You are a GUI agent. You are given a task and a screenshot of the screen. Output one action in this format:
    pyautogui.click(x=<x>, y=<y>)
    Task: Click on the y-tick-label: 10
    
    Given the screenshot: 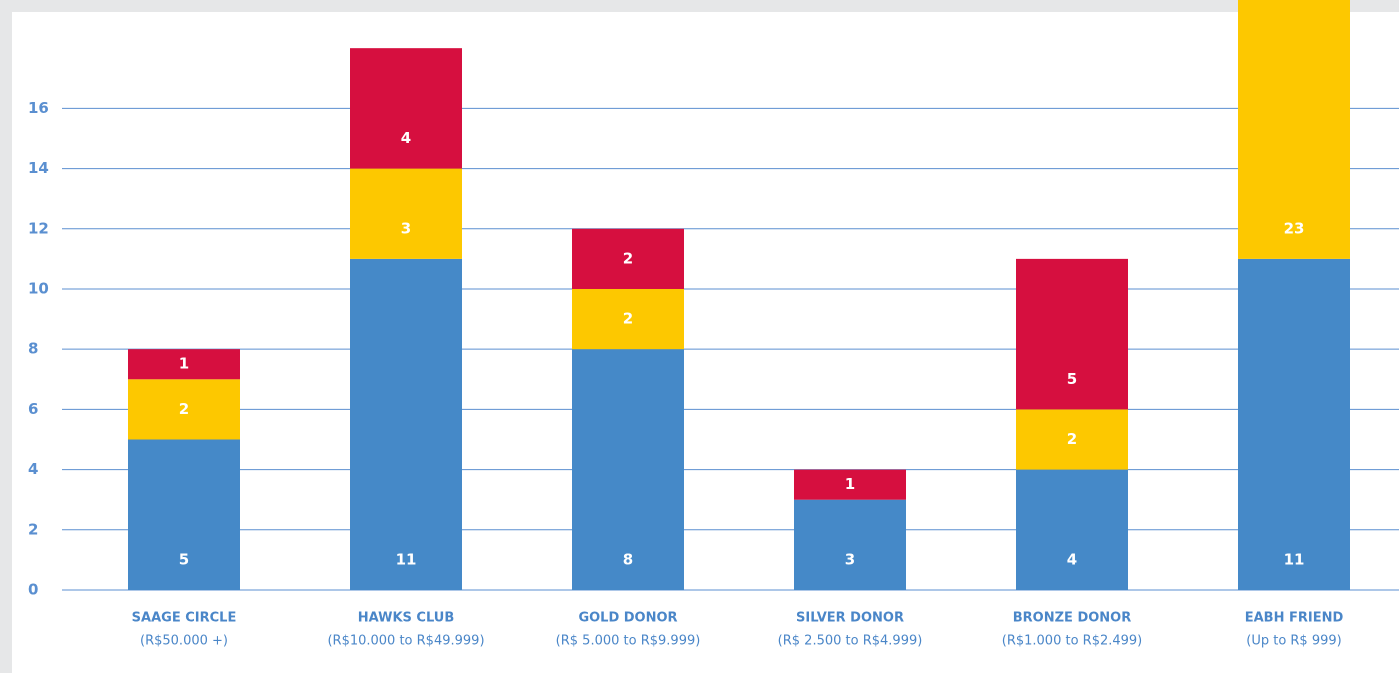 What is the action you would take?
    pyautogui.click(x=38, y=288)
    